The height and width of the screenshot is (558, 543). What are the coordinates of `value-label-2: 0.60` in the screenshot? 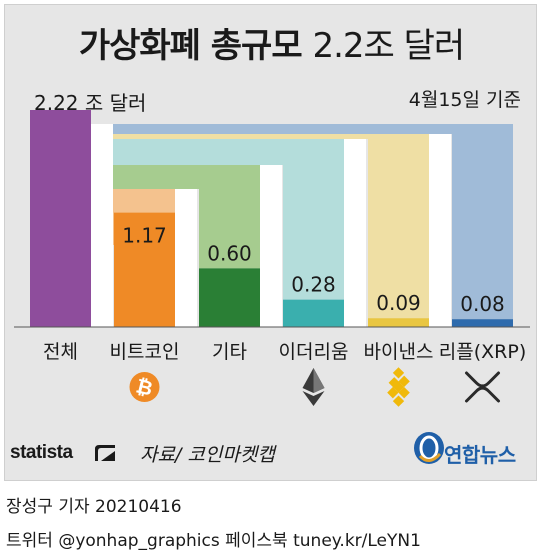 It's located at (229, 253).